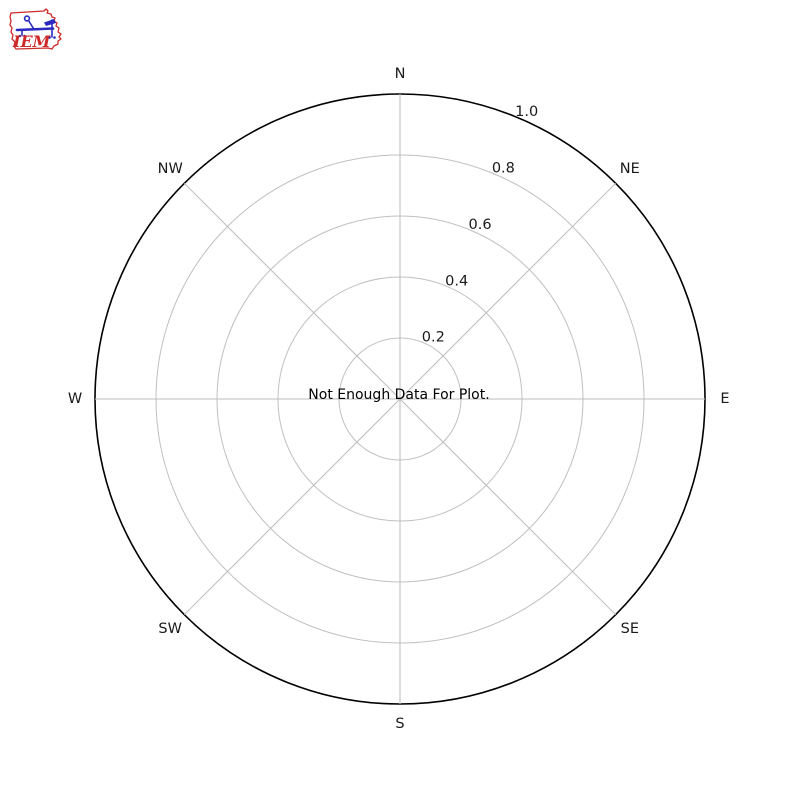 The image size is (800, 800). Describe the element at coordinates (292, 507) in the screenshot. I see `spoke-line-SW` at that location.